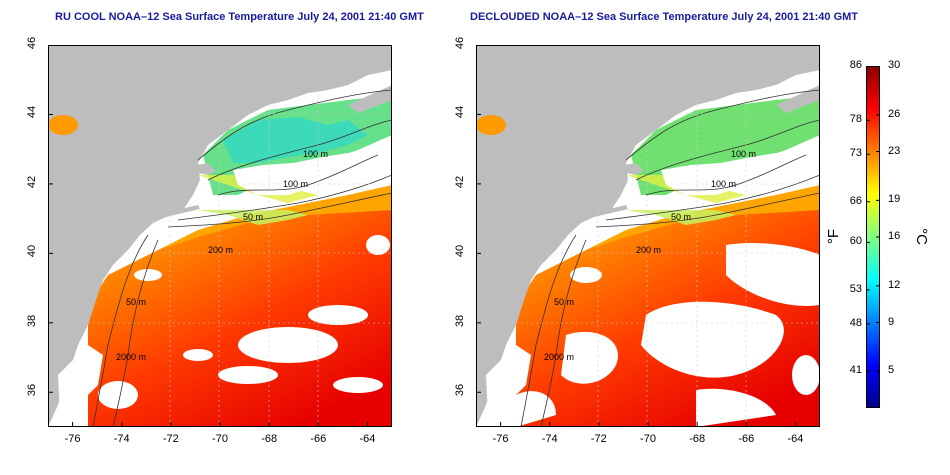 The image size is (950, 475). I want to click on celsius-tick-label: 12, so click(894, 284).